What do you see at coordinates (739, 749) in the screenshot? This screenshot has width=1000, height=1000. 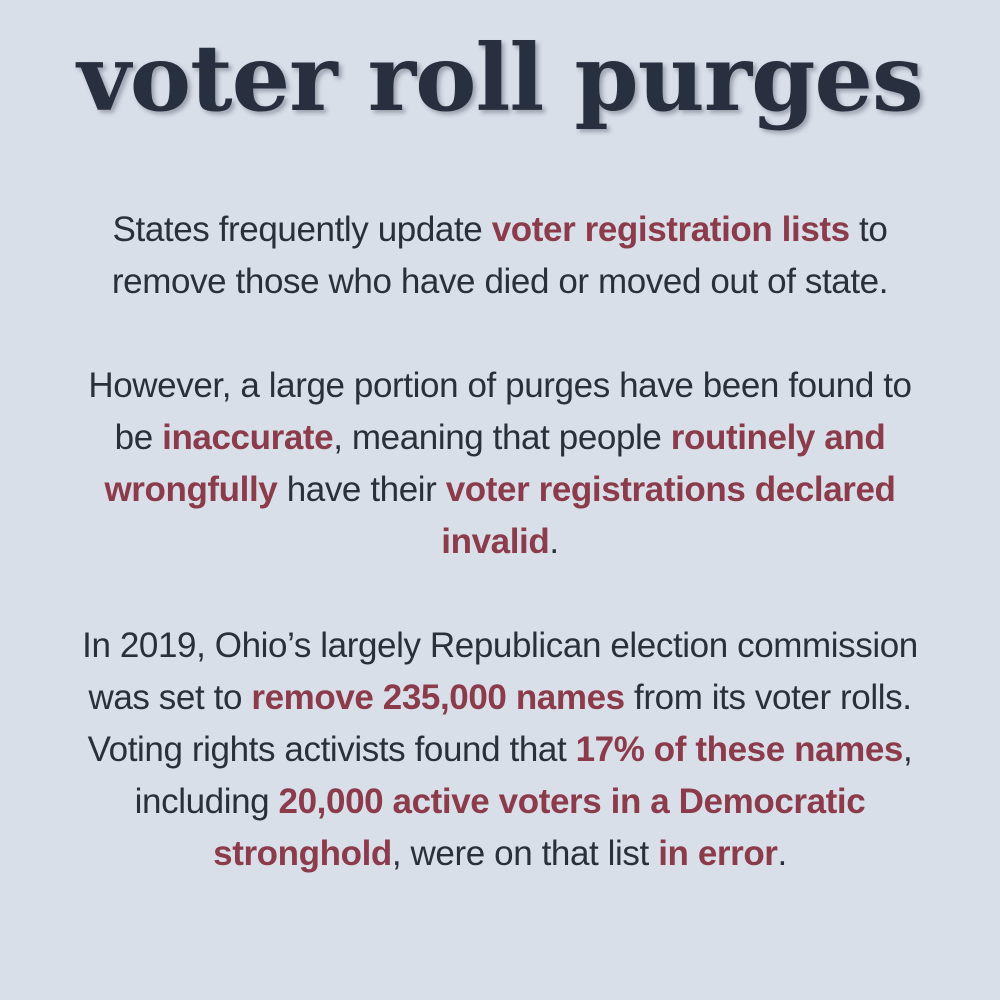 I see `highlight-17-percent: 17% of these names` at bounding box center [739, 749].